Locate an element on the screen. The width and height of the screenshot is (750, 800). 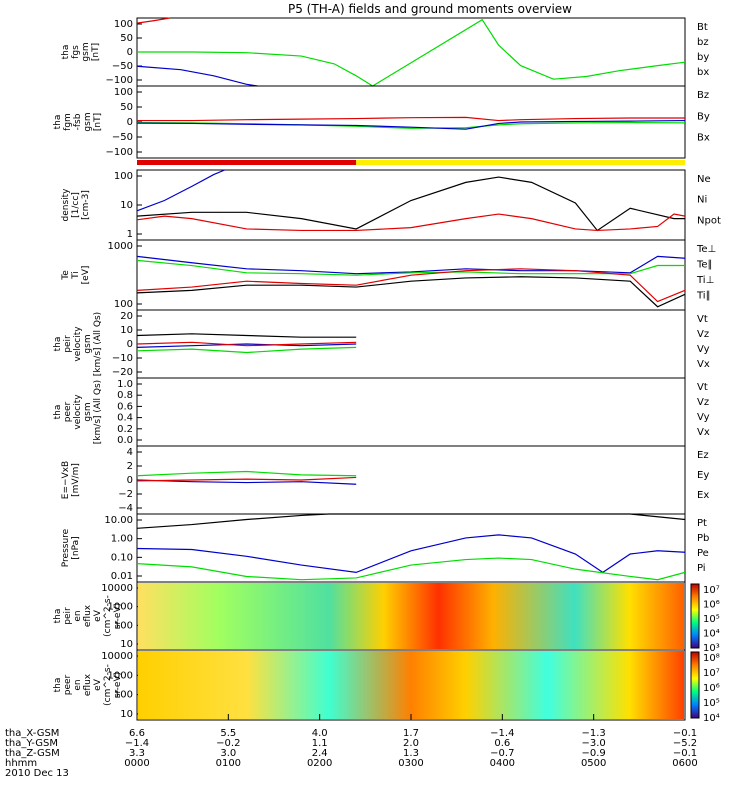
series-vt is located at coordinates (246, 335).